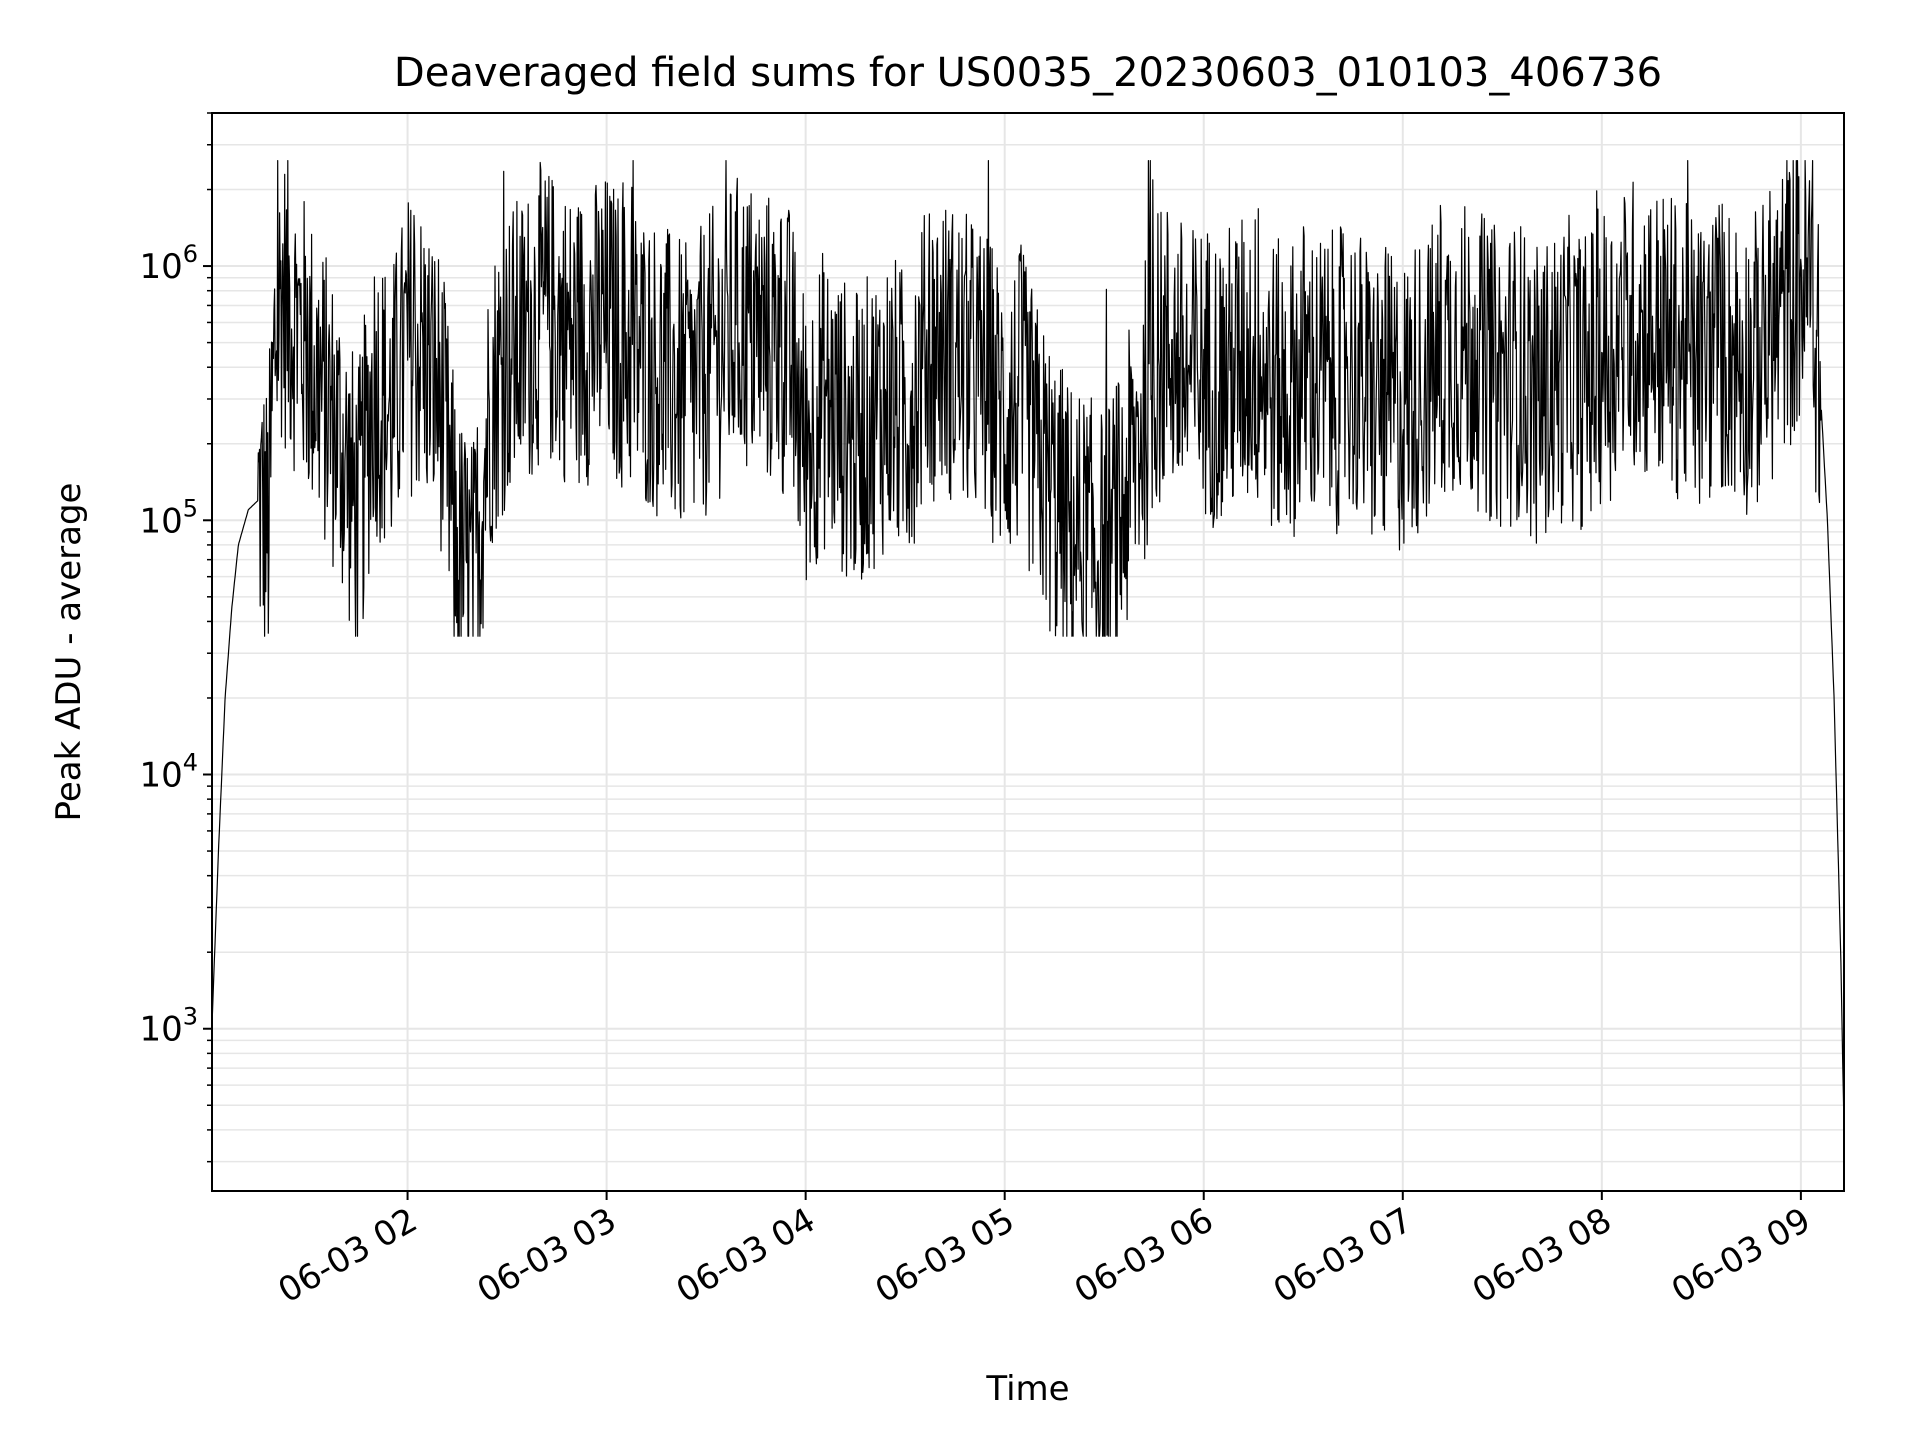 This screenshot has width=1920, height=1440. I want to click on y-tick-exponent: 6, so click(190, 254).